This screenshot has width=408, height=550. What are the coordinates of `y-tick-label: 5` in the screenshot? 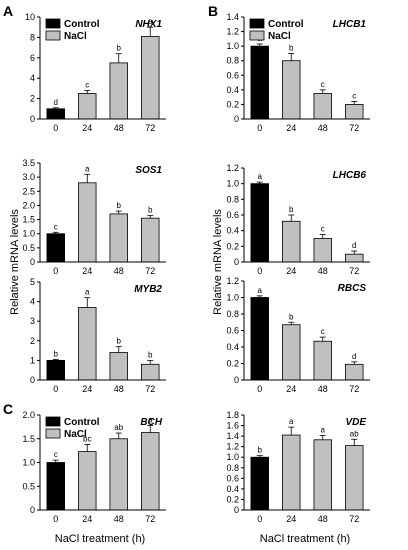 It's located at (32, 282).